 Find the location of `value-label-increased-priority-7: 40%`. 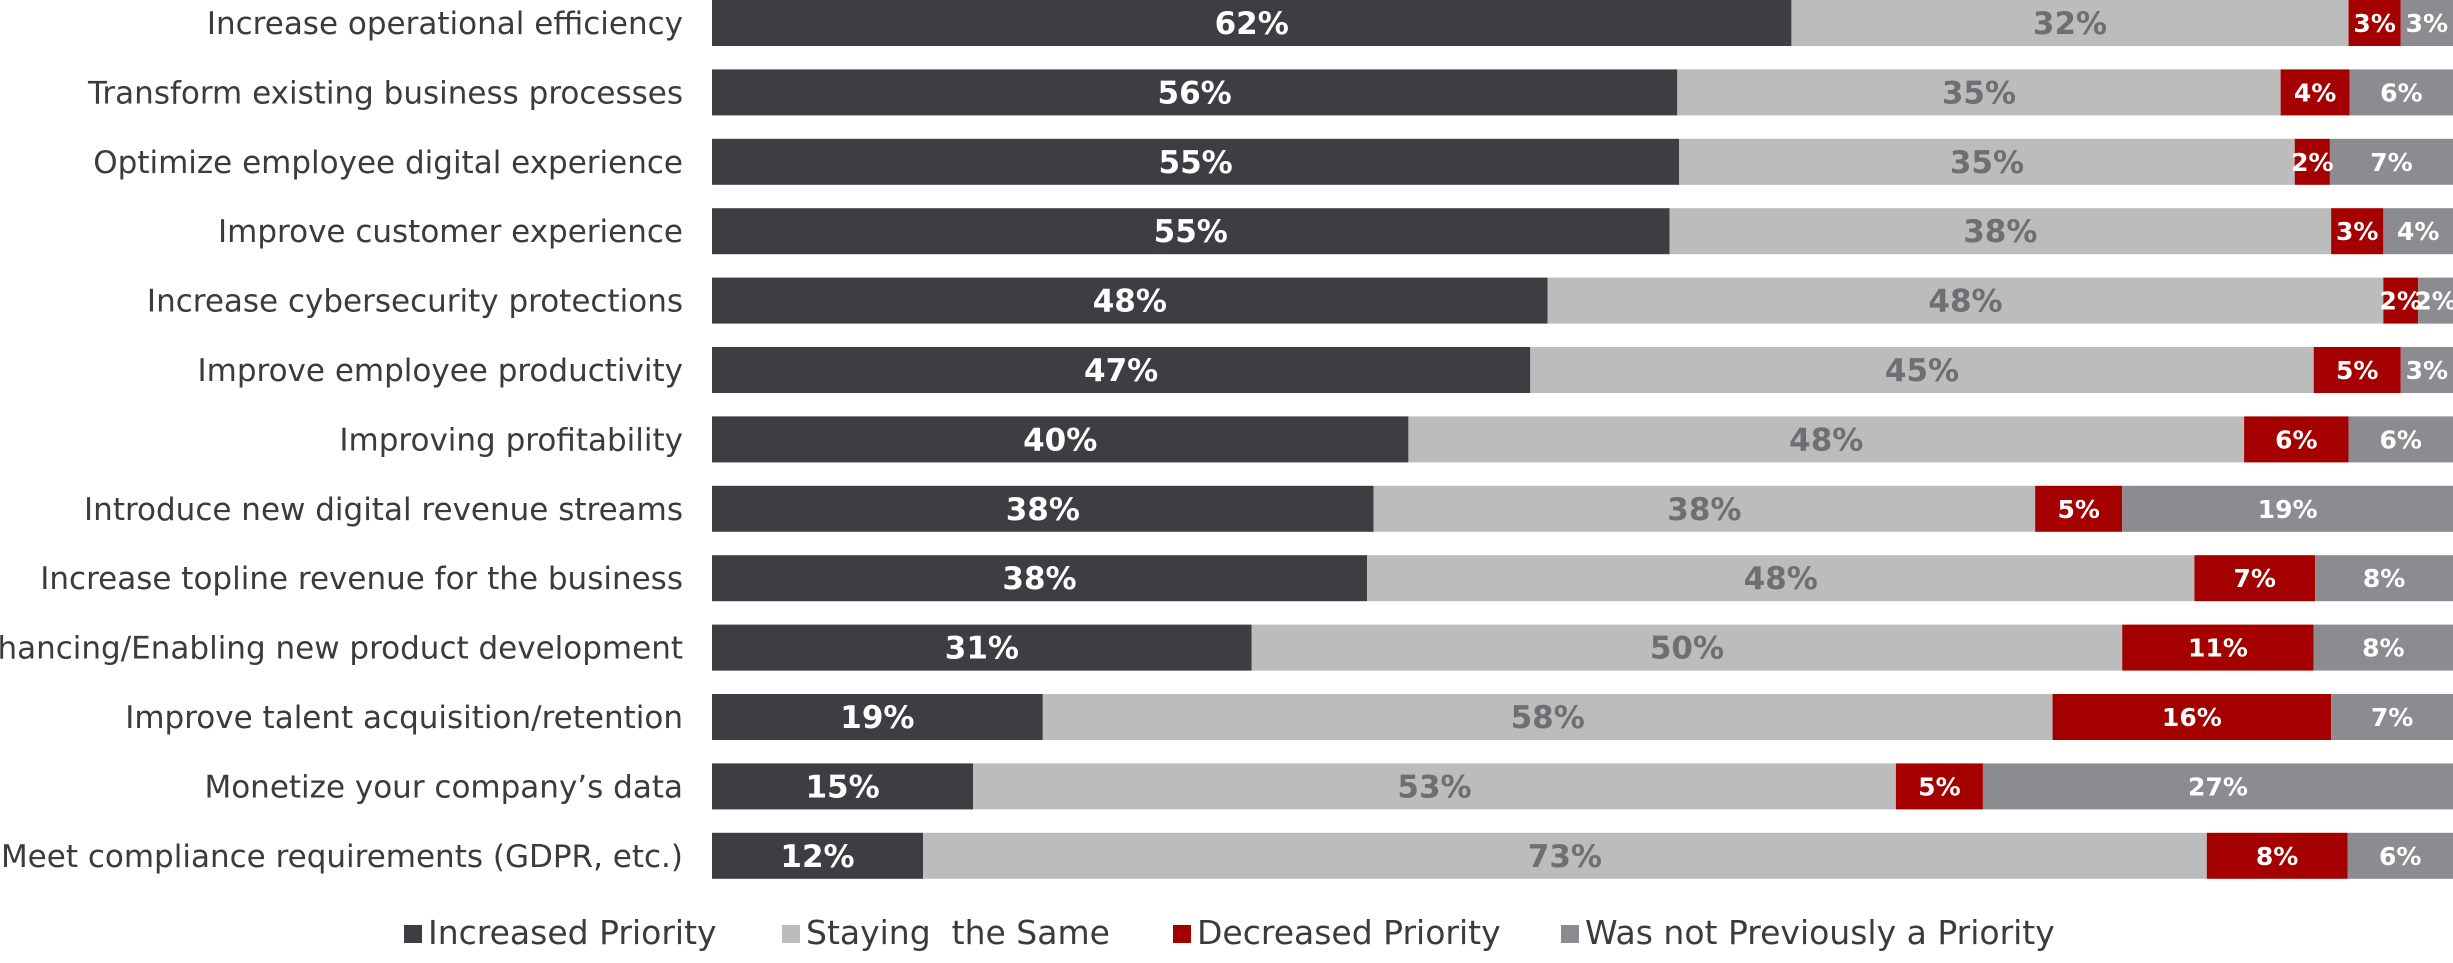

value-label-increased-priority-7: 40% is located at coordinates (1060, 440).